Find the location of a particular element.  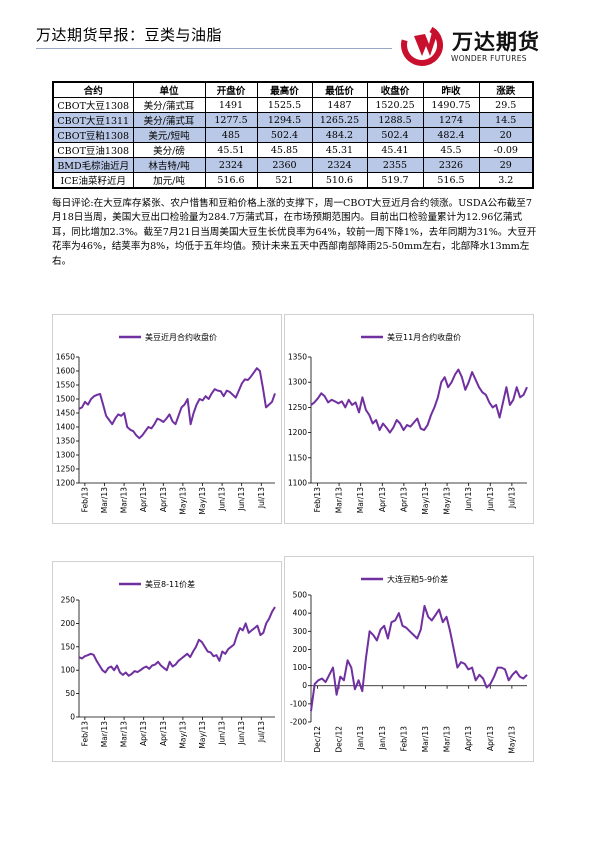

col-header: 单位 is located at coordinates (169, 89).